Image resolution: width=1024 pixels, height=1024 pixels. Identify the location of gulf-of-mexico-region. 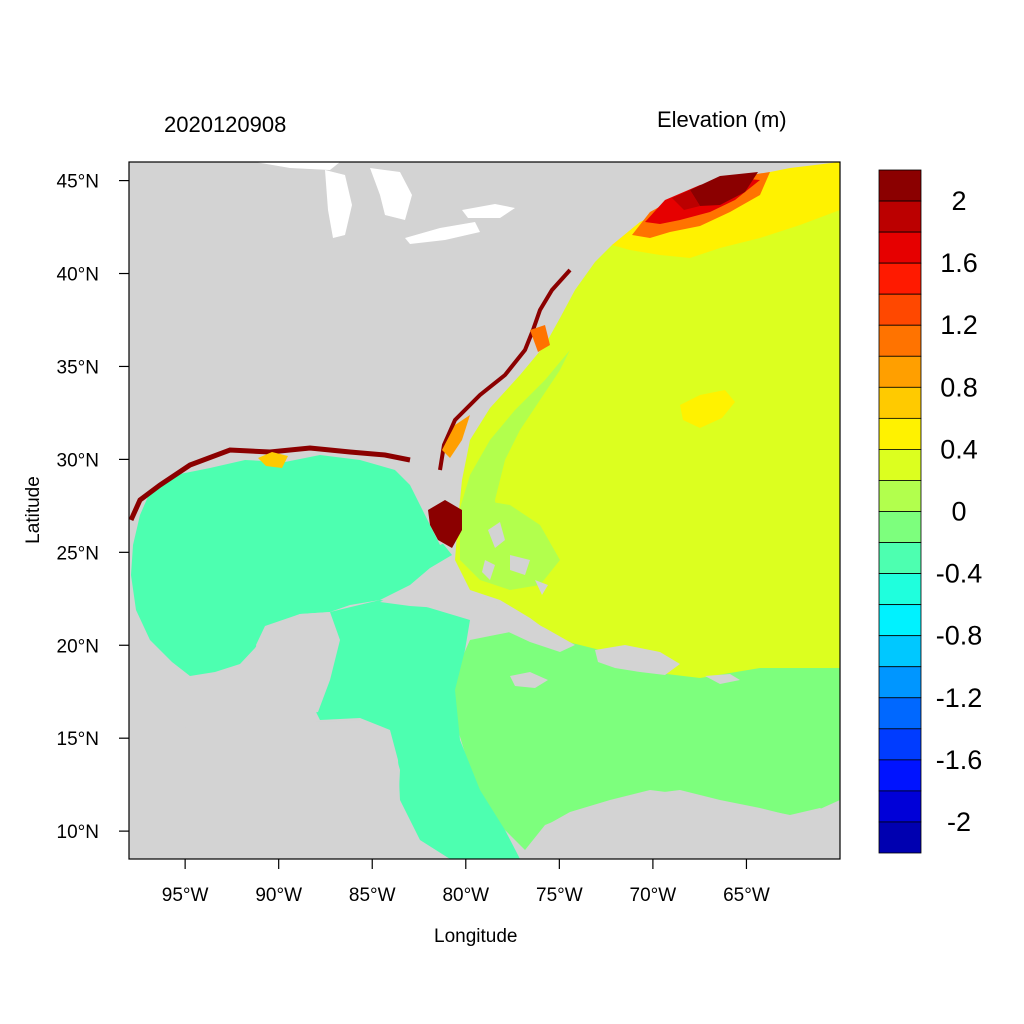
(291, 565).